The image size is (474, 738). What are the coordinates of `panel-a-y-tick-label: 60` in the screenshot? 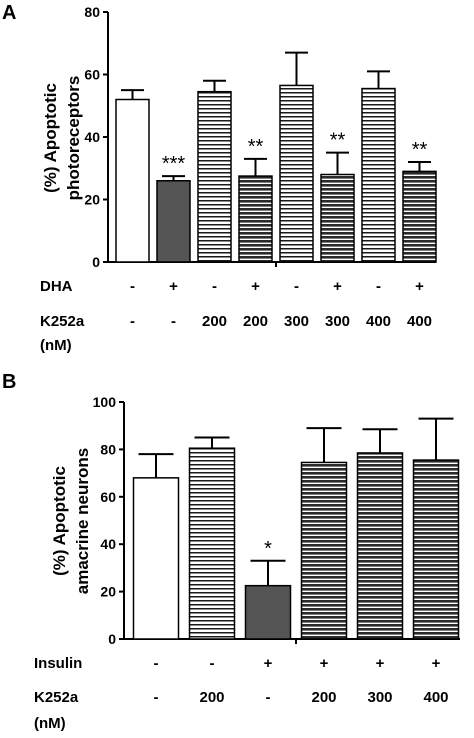 It's located at (92, 75).